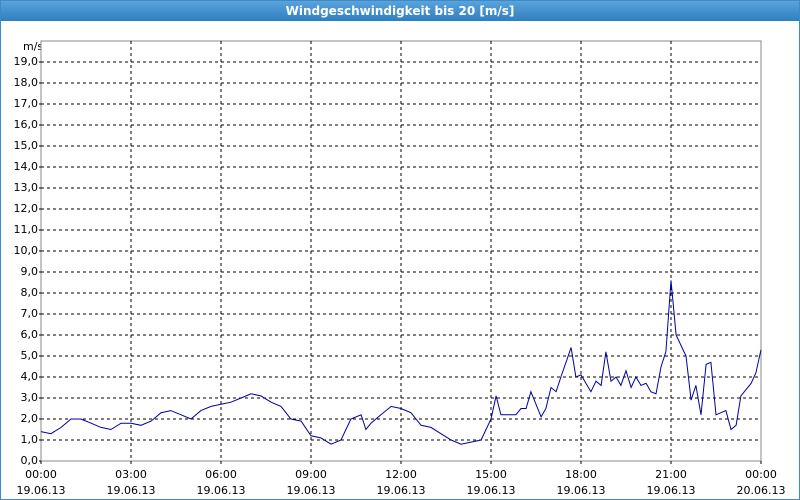  I want to click on y-tick-label: 8,0, so click(30, 292).